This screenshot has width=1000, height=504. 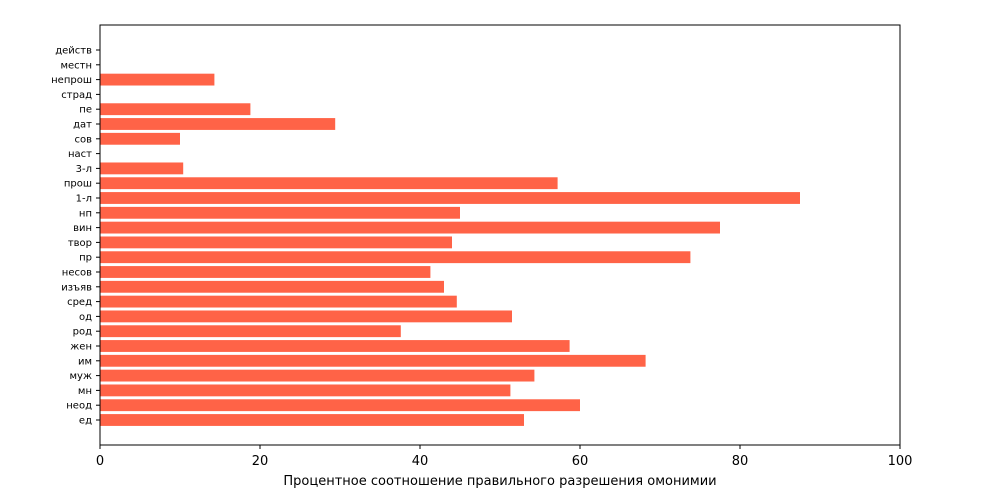 What do you see at coordinates (265, 272) in the screenshot?
I see `bar-несов` at bounding box center [265, 272].